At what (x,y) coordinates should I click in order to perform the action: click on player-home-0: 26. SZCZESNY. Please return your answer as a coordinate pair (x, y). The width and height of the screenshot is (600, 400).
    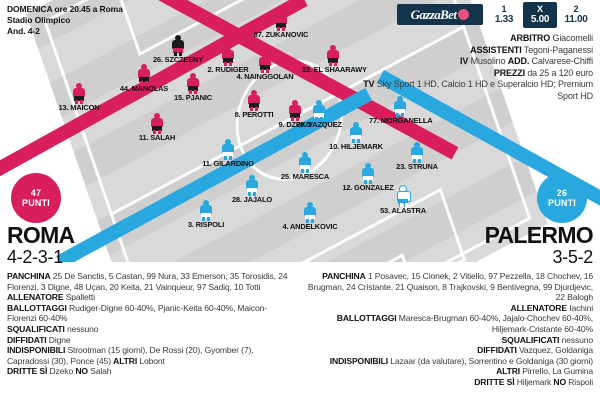
    Looking at the image, I should click on (178, 49).